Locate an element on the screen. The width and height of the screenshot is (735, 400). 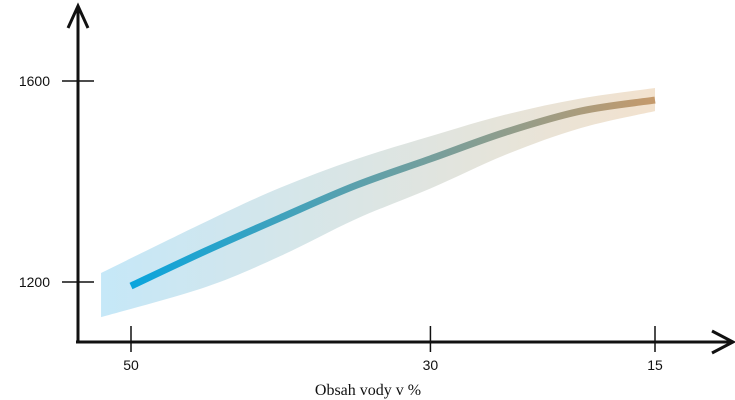
x-tick-label: 30 is located at coordinates (431, 365).